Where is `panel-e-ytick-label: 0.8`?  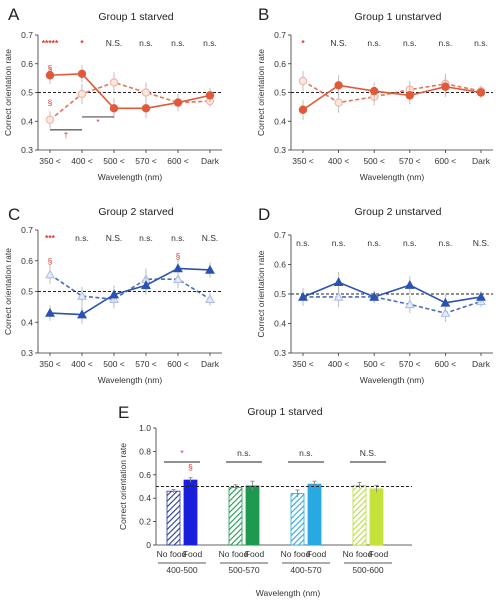
panel-e-ytick-label: 0.8 is located at coordinates (145, 451).